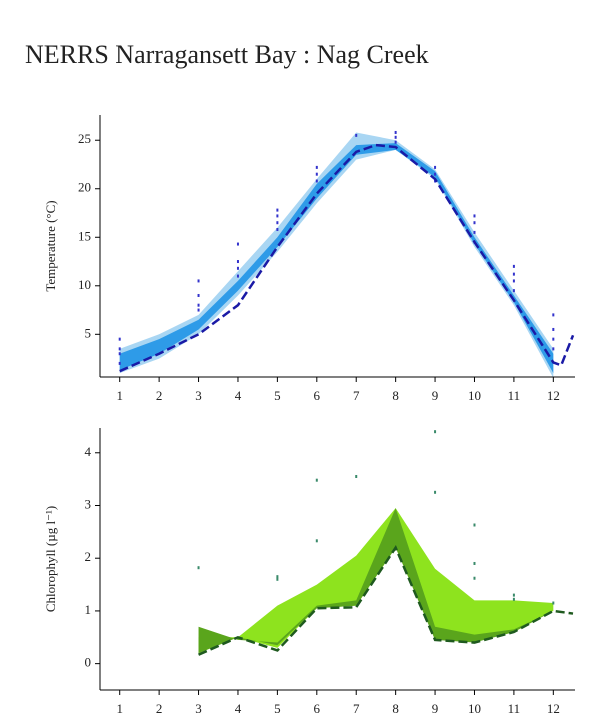  Describe the element at coordinates (88, 609) in the screenshot. I see `y-tick-label: 1` at that location.